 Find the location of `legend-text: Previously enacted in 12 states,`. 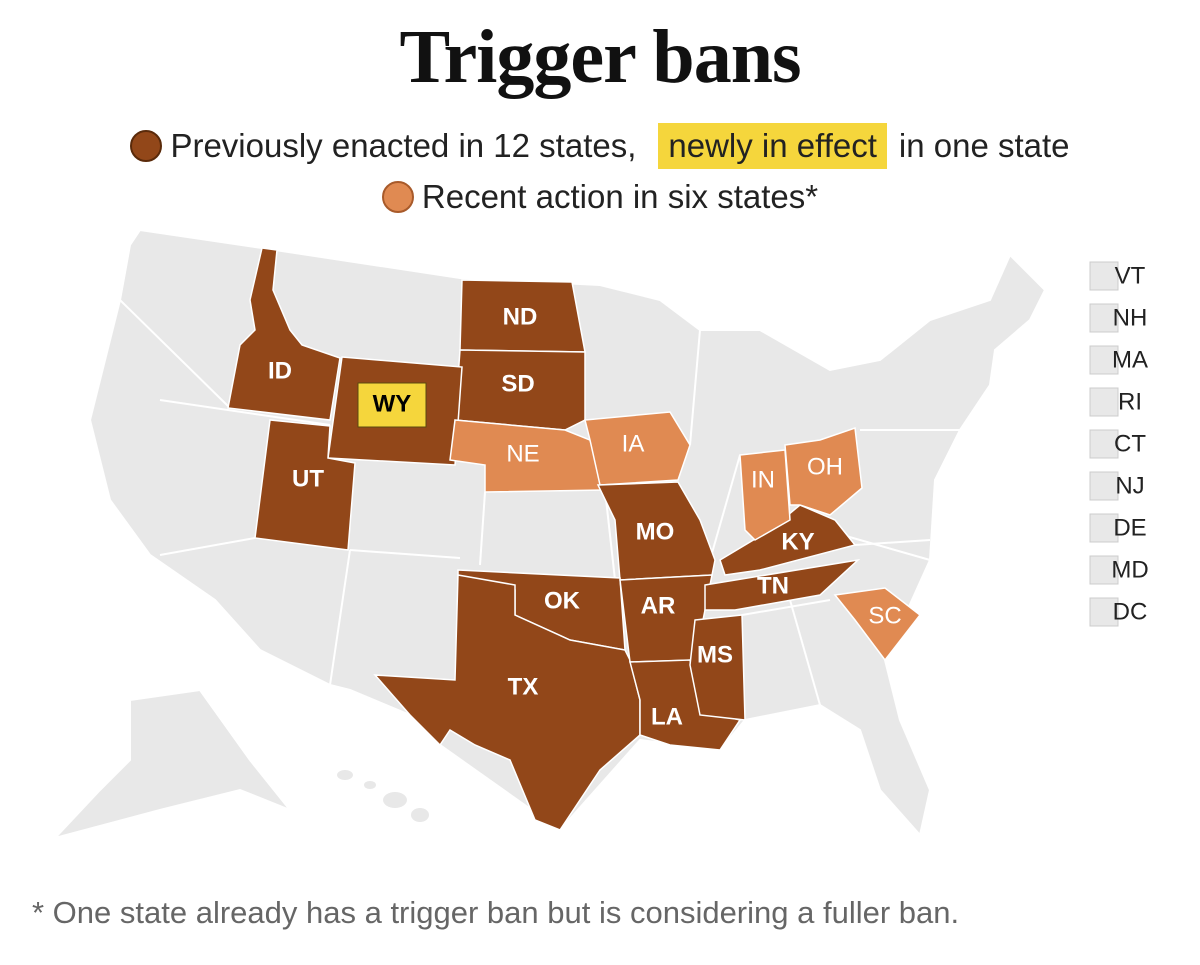

legend-text: Previously enacted in 12 states, is located at coordinates (403, 145).